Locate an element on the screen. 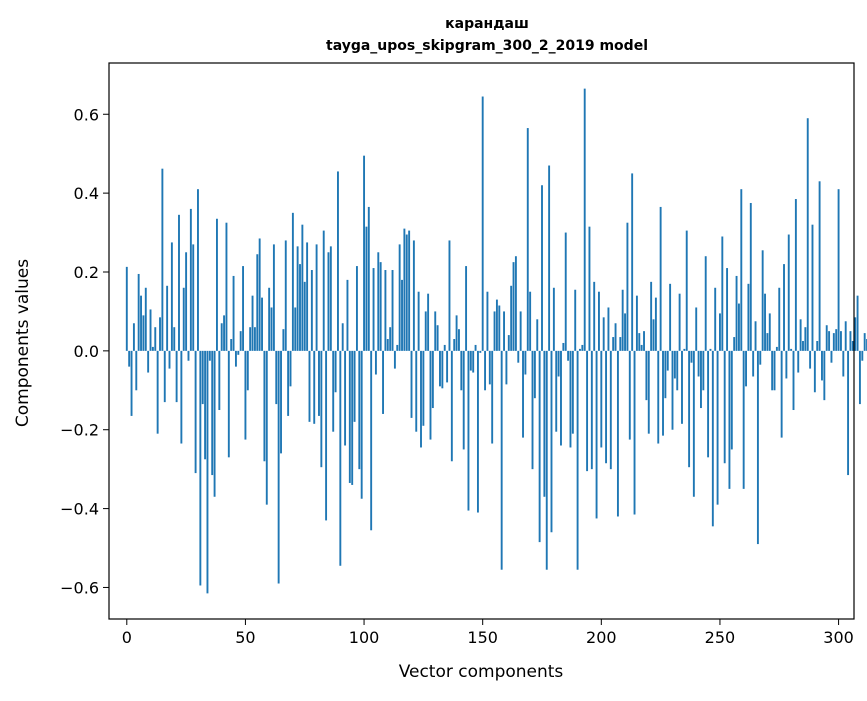 The width and height of the screenshot is (867, 701). y-tick-label: 0.2 is located at coordinates (86, 272).